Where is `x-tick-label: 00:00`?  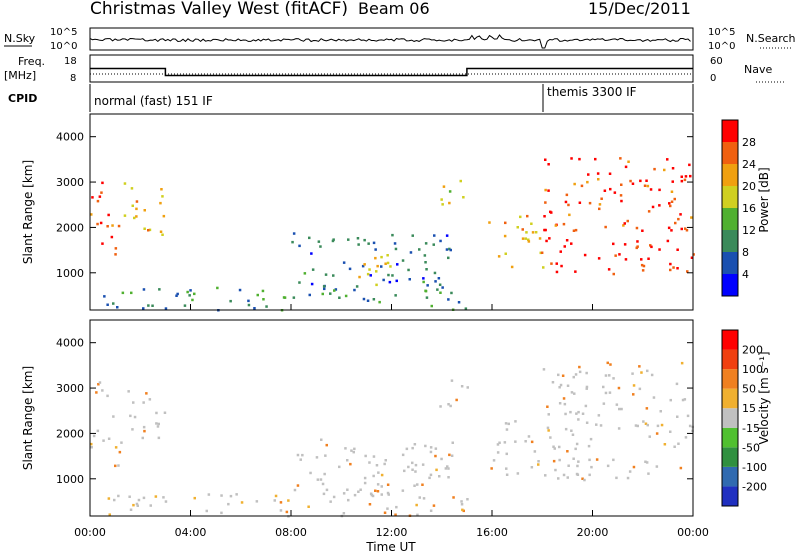 x-tick-label: 00:00 is located at coordinates (90, 532).